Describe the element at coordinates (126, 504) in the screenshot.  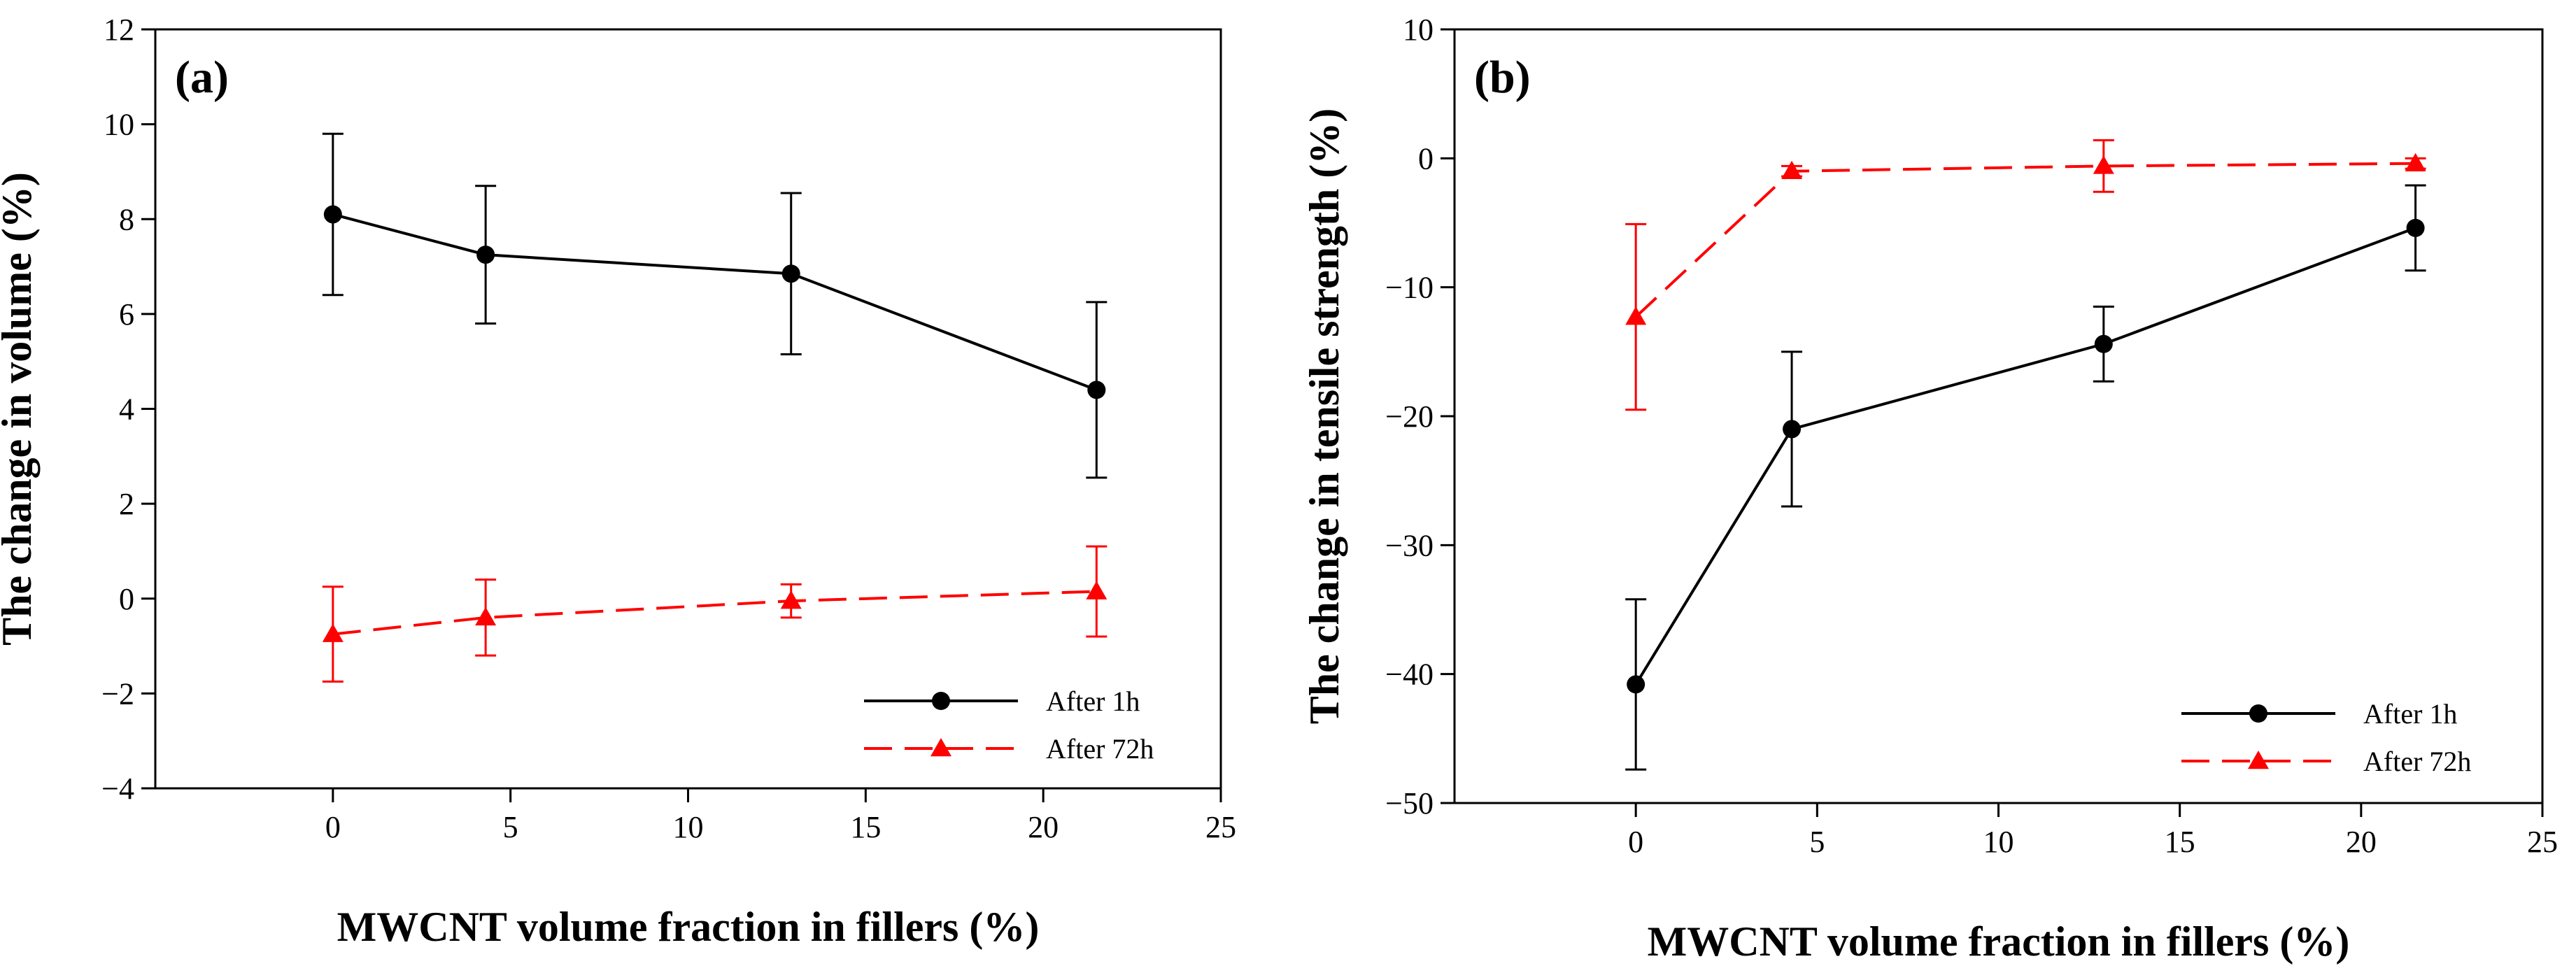
I see `y-tick-label: 2` at that location.